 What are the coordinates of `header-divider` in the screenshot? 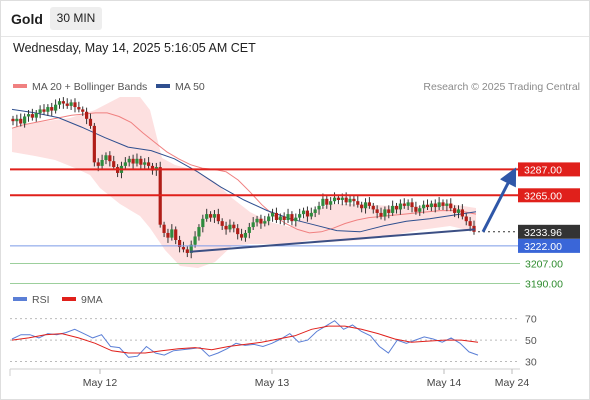 It's located at (295, 36).